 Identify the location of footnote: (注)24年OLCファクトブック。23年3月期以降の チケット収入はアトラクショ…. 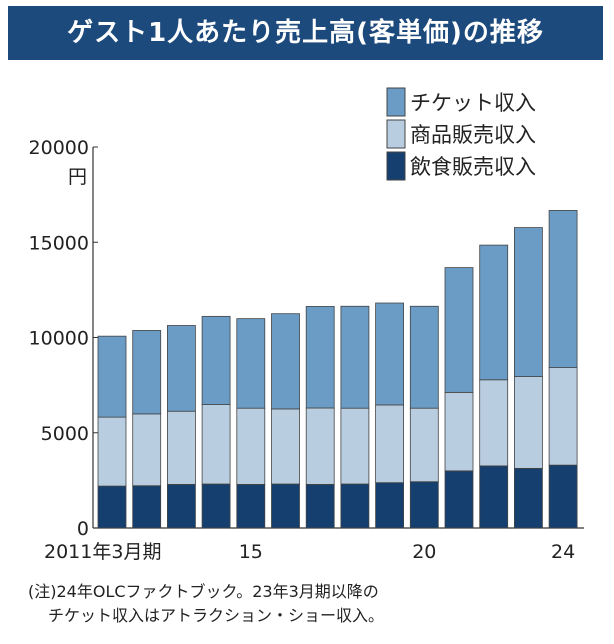
(206, 604).